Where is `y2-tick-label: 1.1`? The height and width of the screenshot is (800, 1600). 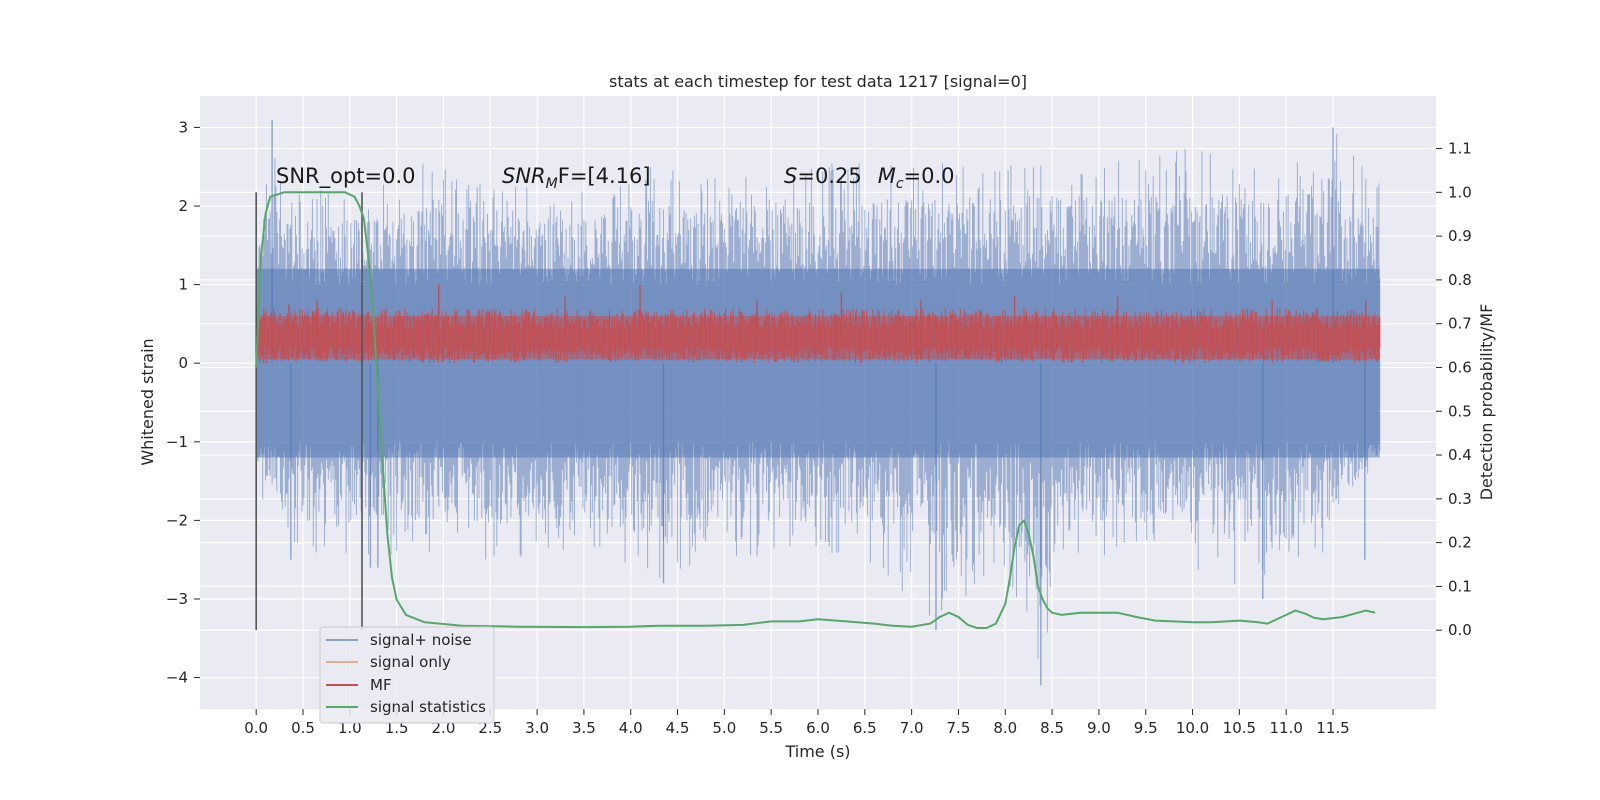 y2-tick-label: 1.1 is located at coordinates (1460, 149).